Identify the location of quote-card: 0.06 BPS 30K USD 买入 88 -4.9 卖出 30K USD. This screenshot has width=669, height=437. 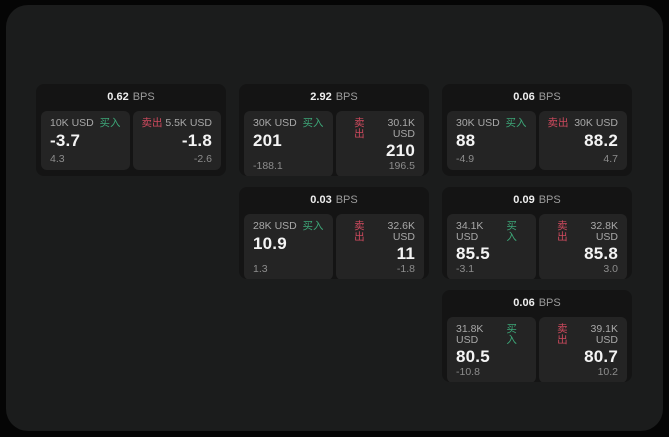
(537, 130).